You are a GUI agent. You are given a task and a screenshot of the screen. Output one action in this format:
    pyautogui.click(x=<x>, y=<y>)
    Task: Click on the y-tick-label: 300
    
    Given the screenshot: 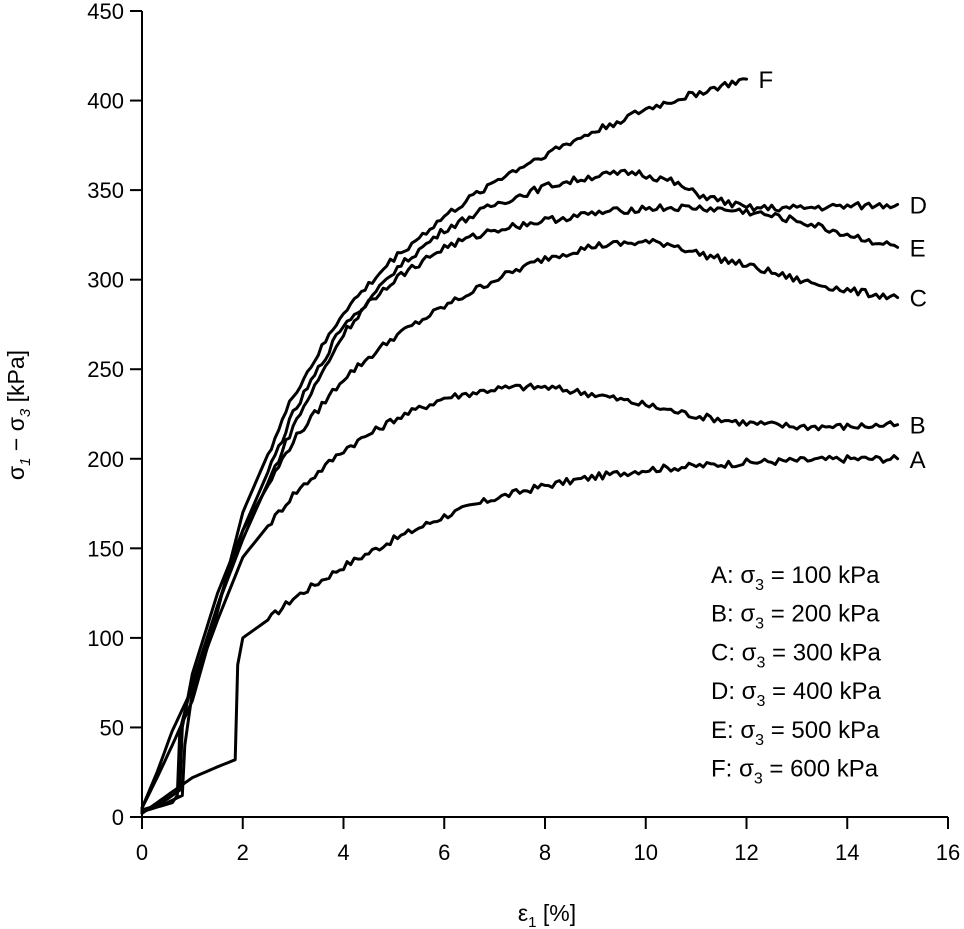 What is the action you would take?
    pyautogui.click(x=105, y=280)
    